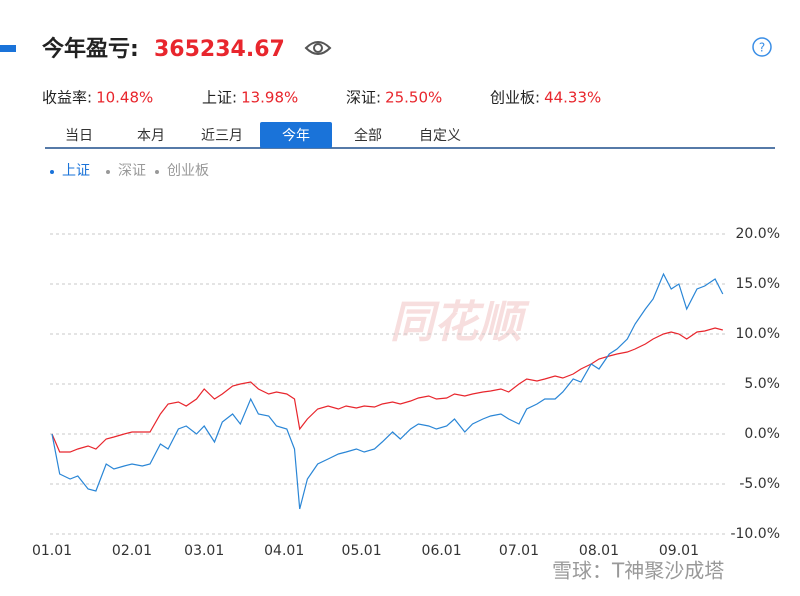  What do you see at coordinates (318, 48) in the screenshot?
I see `eye-icon` at bounding box center [318, 48].